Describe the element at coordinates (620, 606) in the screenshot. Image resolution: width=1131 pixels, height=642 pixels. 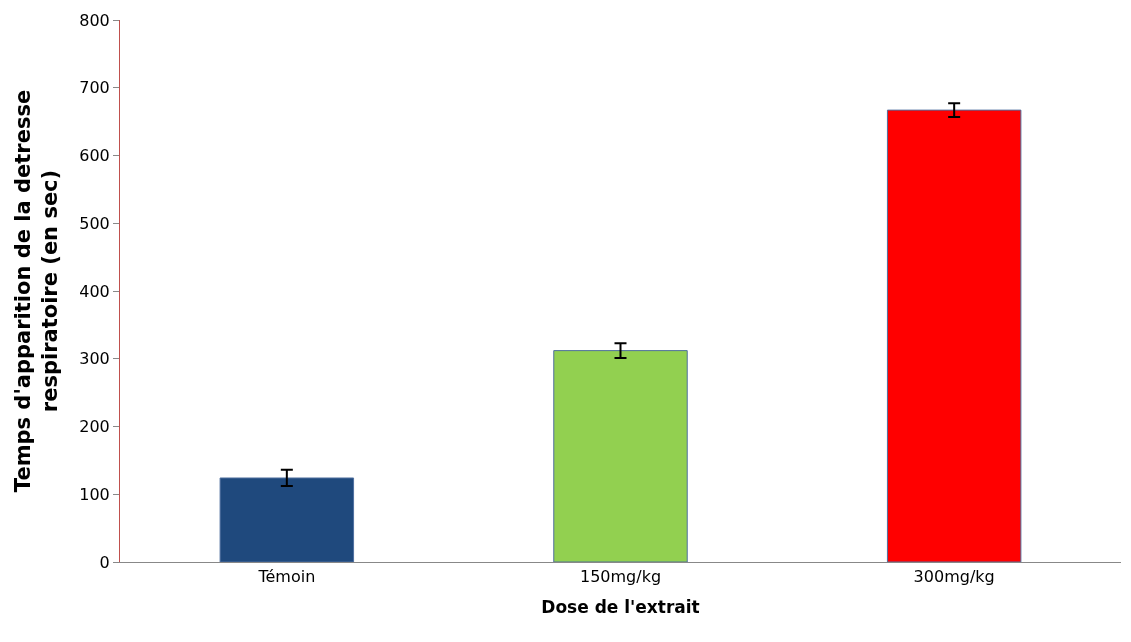
I see `x-axis-title: Dose de l'extrait` at that location.